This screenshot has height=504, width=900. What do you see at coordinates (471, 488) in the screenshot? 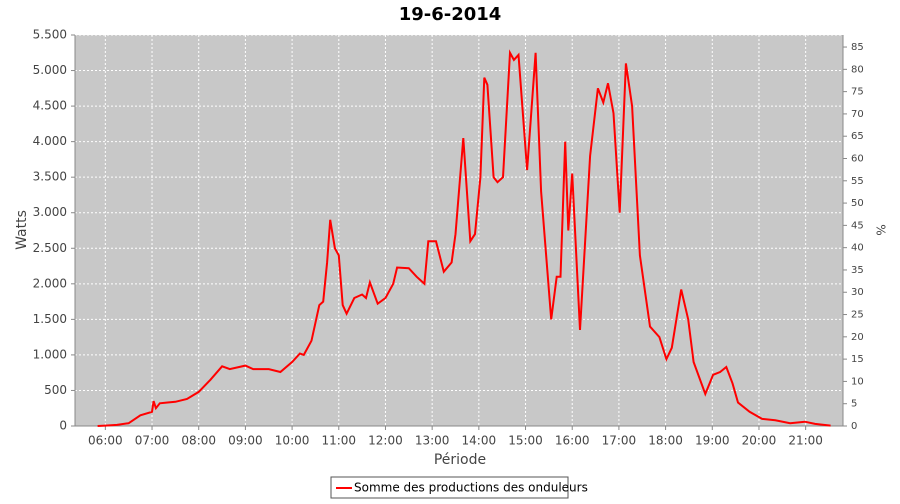
I see `legend-entry: Somme des productions des onduleurs` at bounding box center [471, 488].